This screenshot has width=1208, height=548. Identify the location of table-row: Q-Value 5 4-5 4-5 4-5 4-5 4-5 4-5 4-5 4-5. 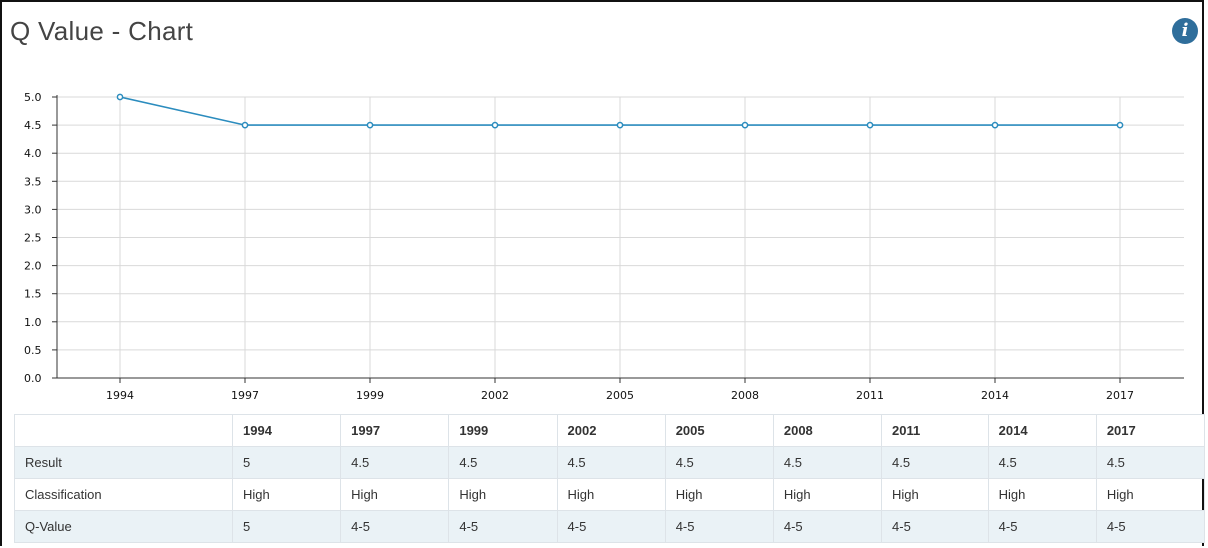
(610, 526).